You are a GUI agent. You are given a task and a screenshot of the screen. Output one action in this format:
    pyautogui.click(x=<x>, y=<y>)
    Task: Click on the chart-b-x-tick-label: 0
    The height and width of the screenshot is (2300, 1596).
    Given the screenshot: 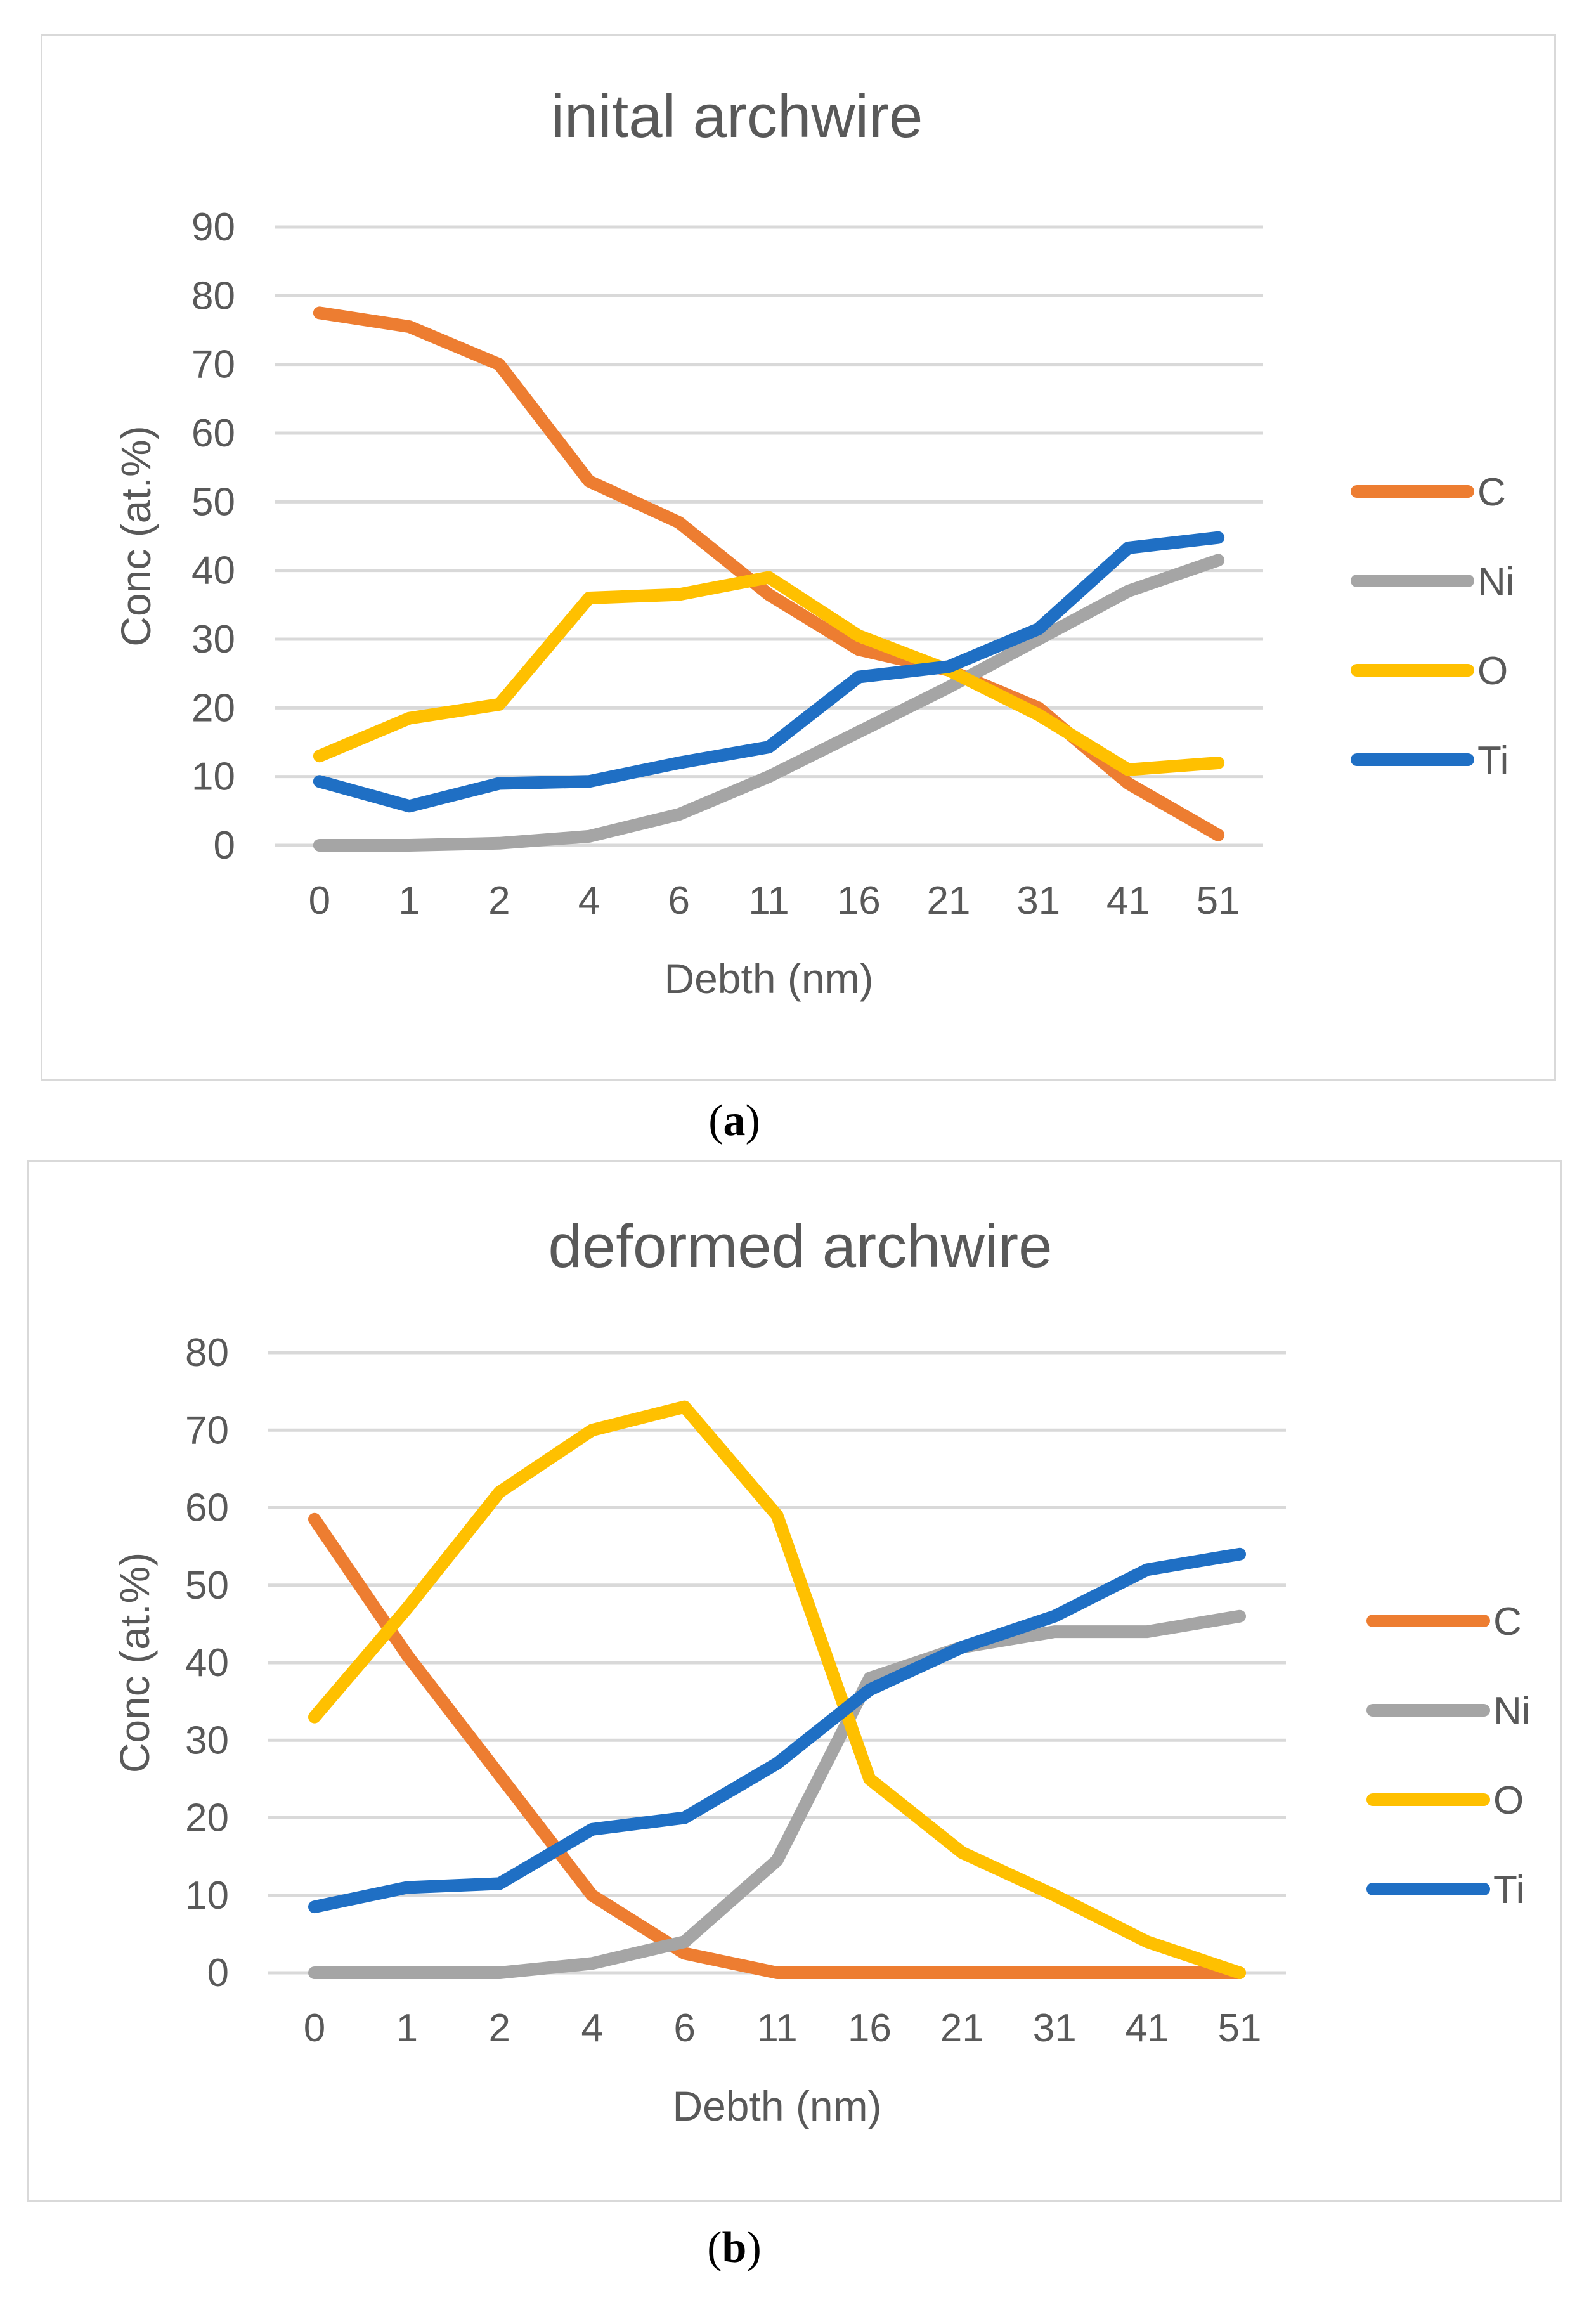 What is the action you would take?
    pyautogui.click(x=314, y=2028)
    